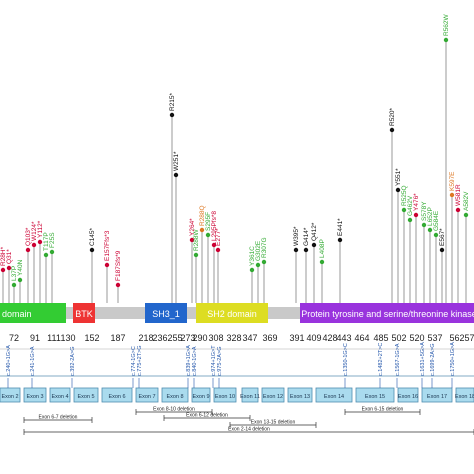  What do you see at coordinates (433, 359) in the screenshot?
I see `splice-variant-label: c.1699-2A>G` at bounding box center [433, 359].